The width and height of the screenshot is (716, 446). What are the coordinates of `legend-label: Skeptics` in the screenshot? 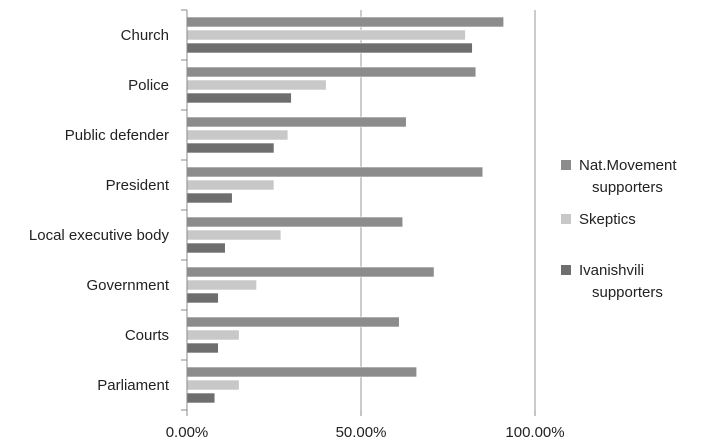 It's located at (607, 219).